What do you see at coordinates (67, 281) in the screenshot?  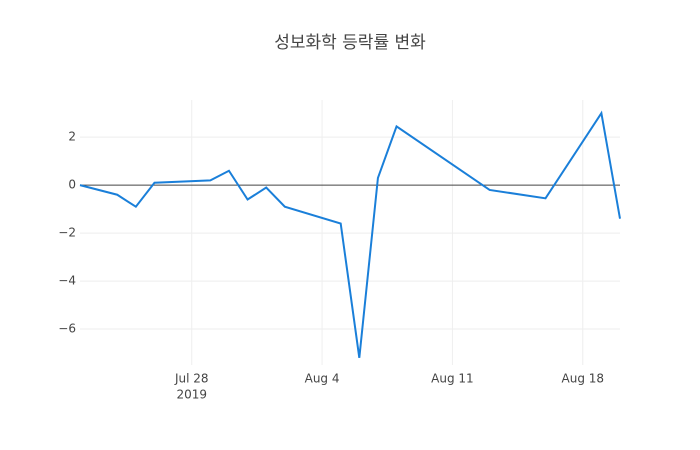 I see `y-tick-label: −4` at bounding box center [67, 281].